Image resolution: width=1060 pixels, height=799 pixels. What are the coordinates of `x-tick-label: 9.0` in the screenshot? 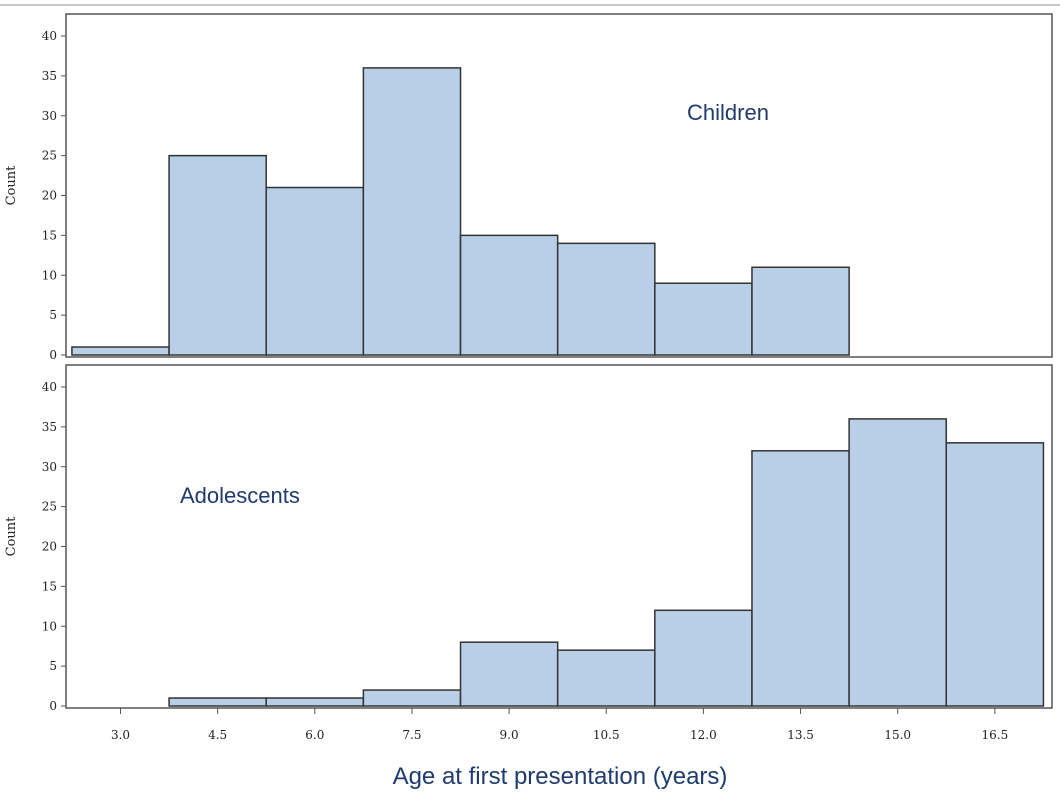 It's located at (509, 735).